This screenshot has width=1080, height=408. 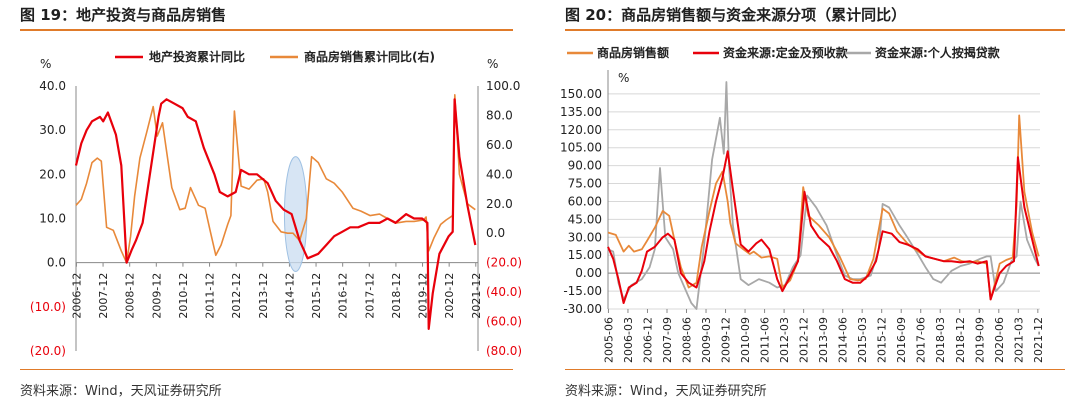 I want to click on x-tick-label: 2007-12, so click(x=103, y=296).